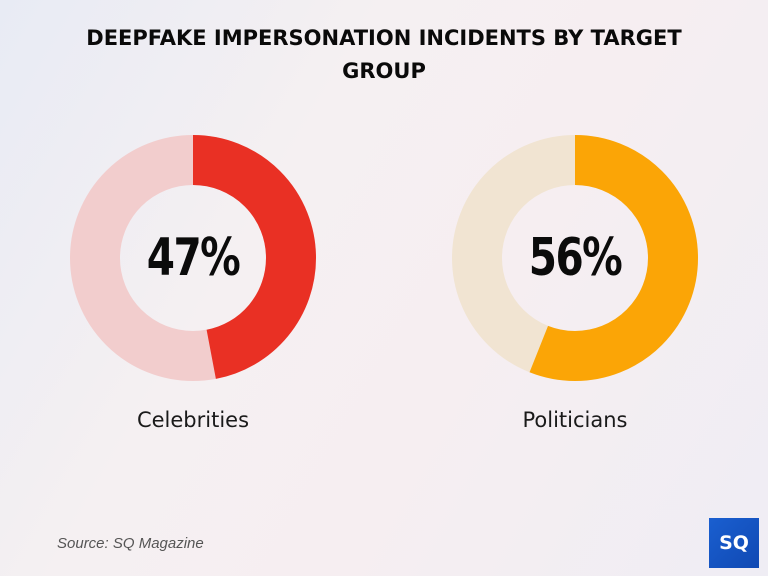 This screenshot has width=768, height=576. I want to click on donut-percentage: 56%, so click(575, 258).